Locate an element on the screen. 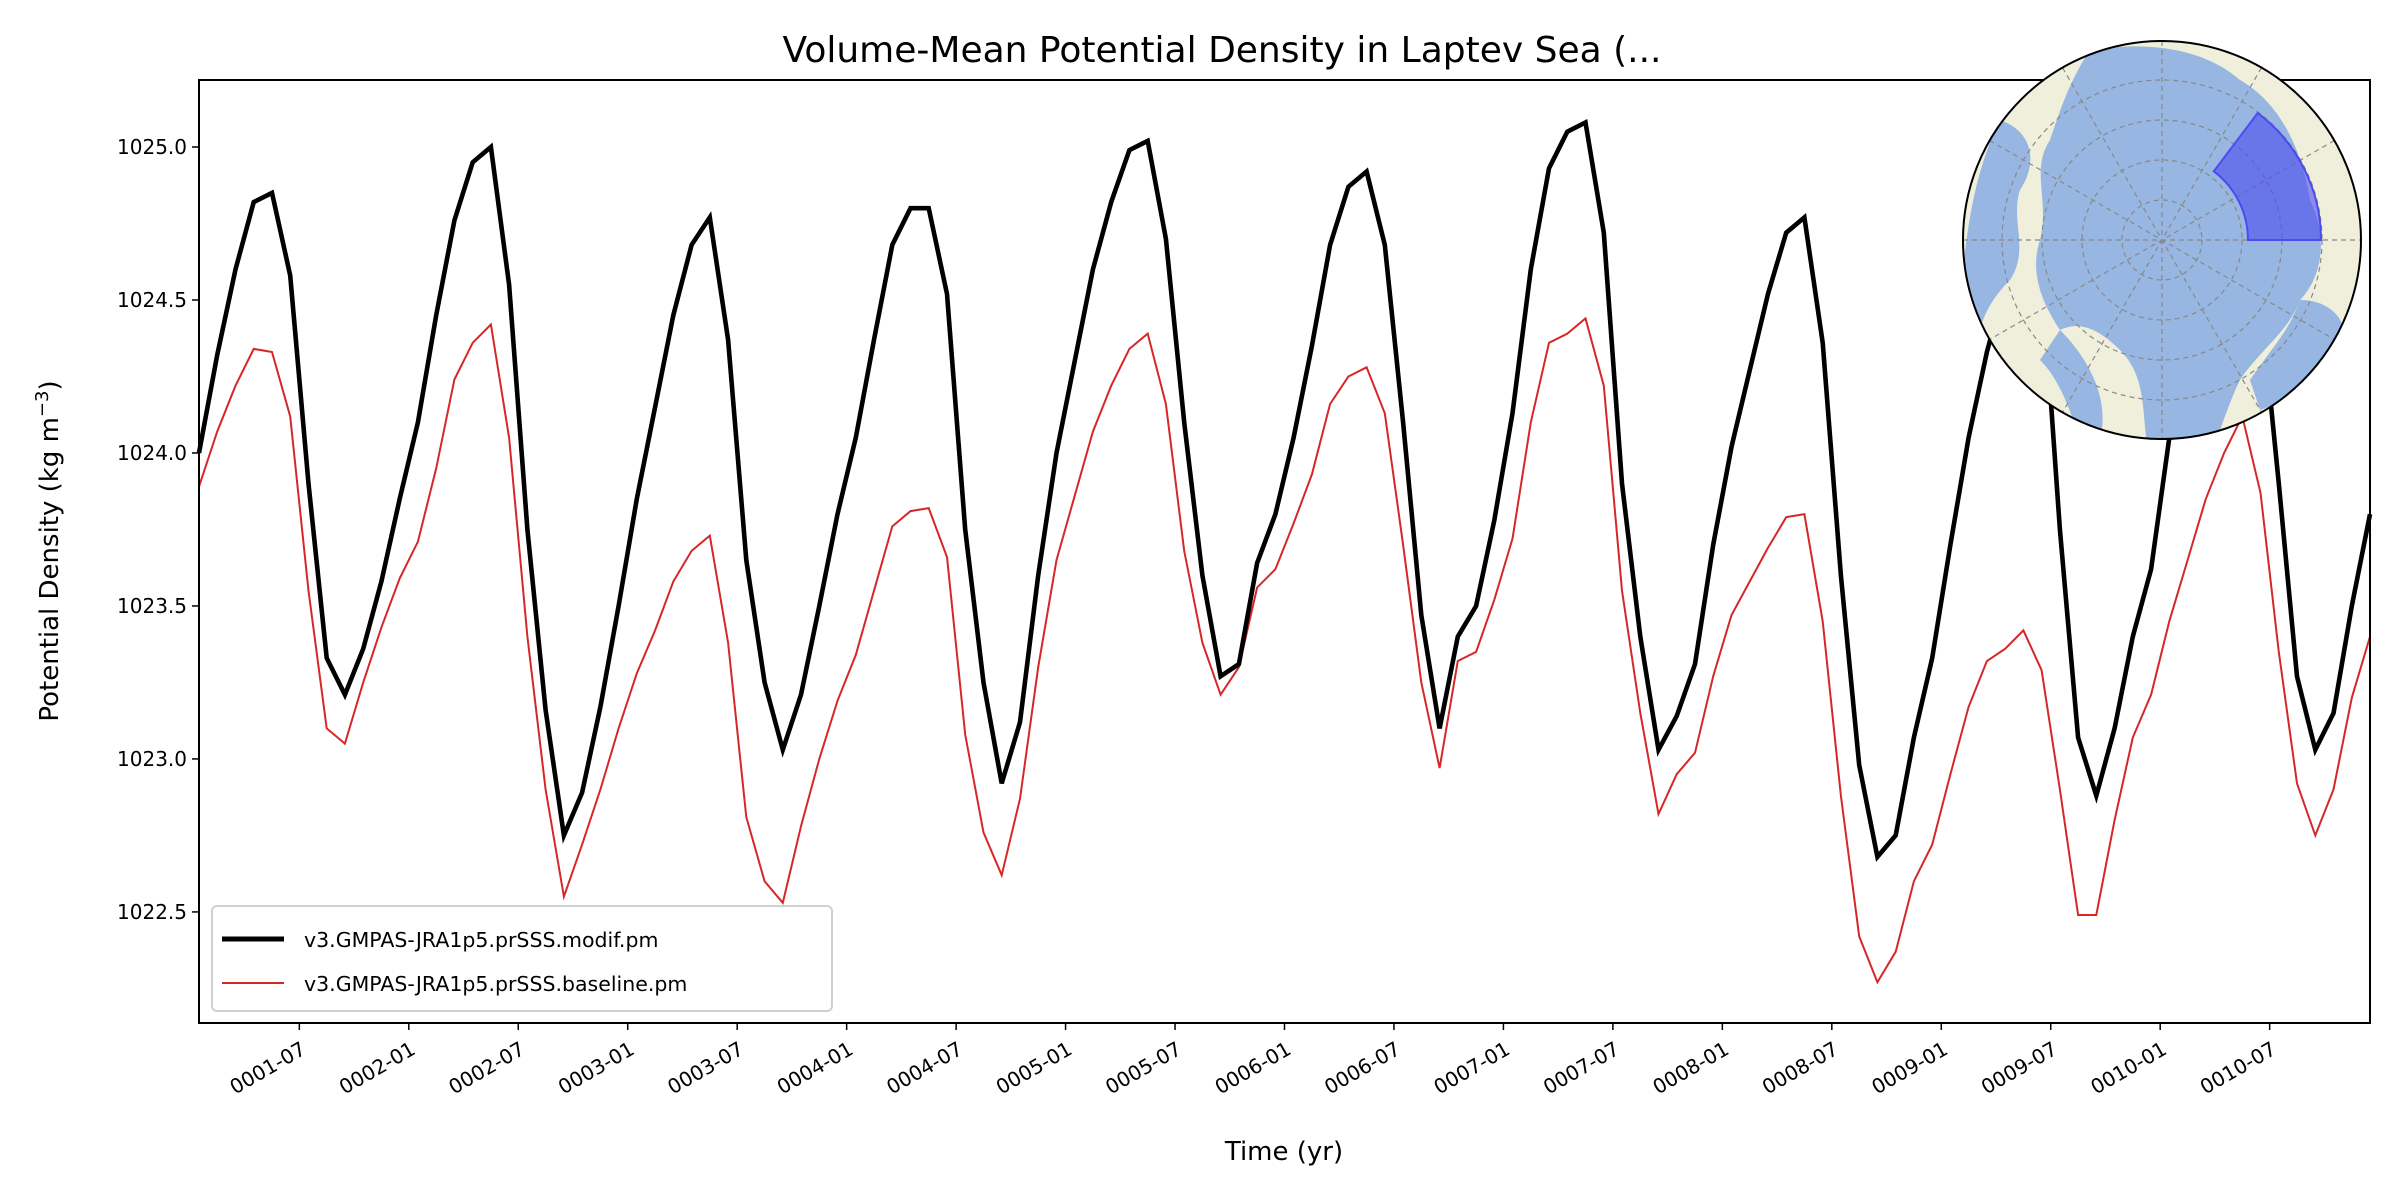  x-tick-label: 0005-07 is located at coordinates (1143, 1068).